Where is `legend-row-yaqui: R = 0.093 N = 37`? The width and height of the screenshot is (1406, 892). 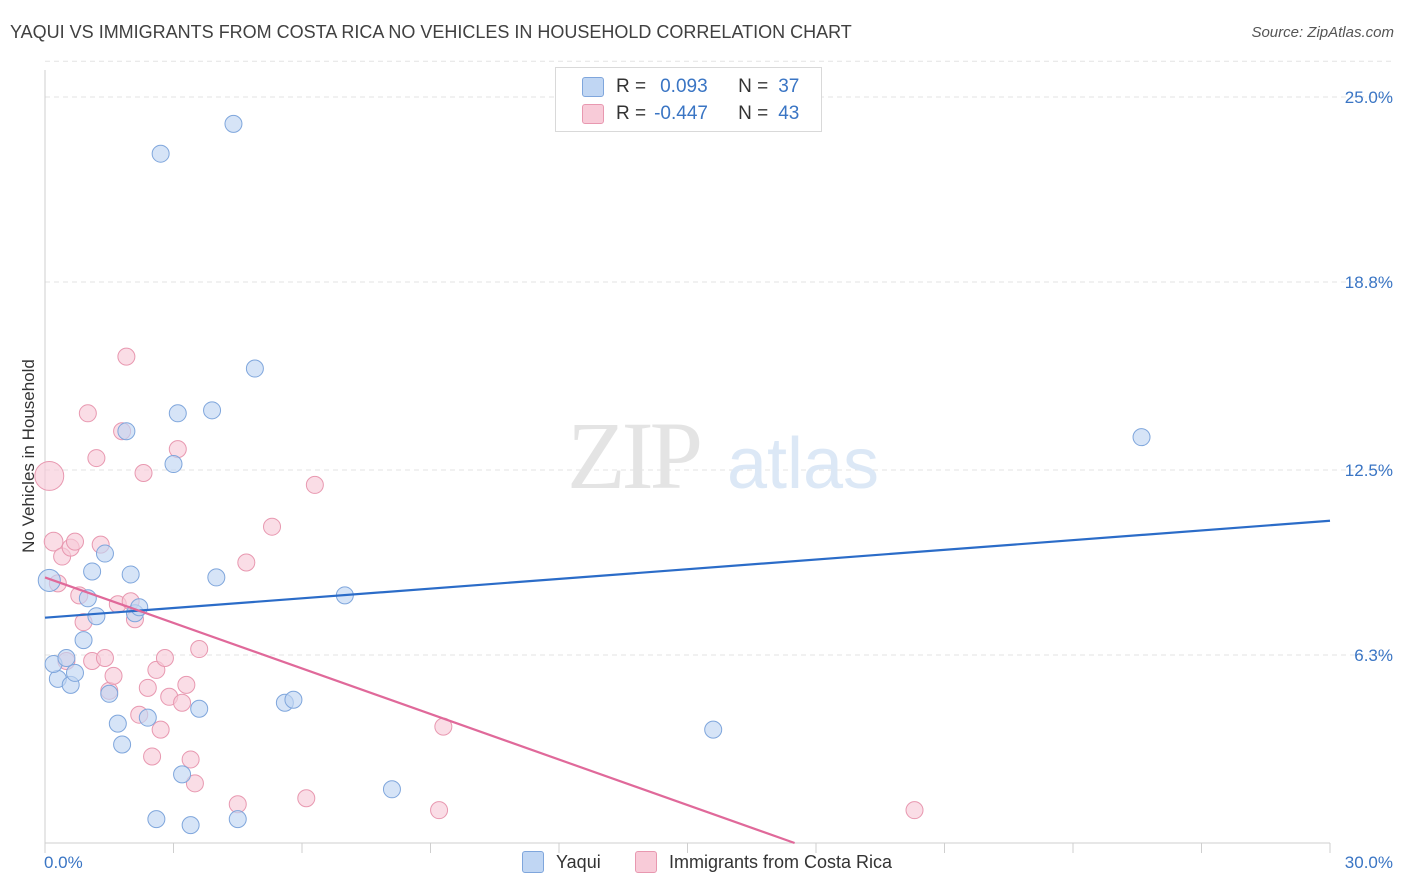 legend-row-yaqui: R = 0.093 N = 37 is located at coordinates (690, 87).